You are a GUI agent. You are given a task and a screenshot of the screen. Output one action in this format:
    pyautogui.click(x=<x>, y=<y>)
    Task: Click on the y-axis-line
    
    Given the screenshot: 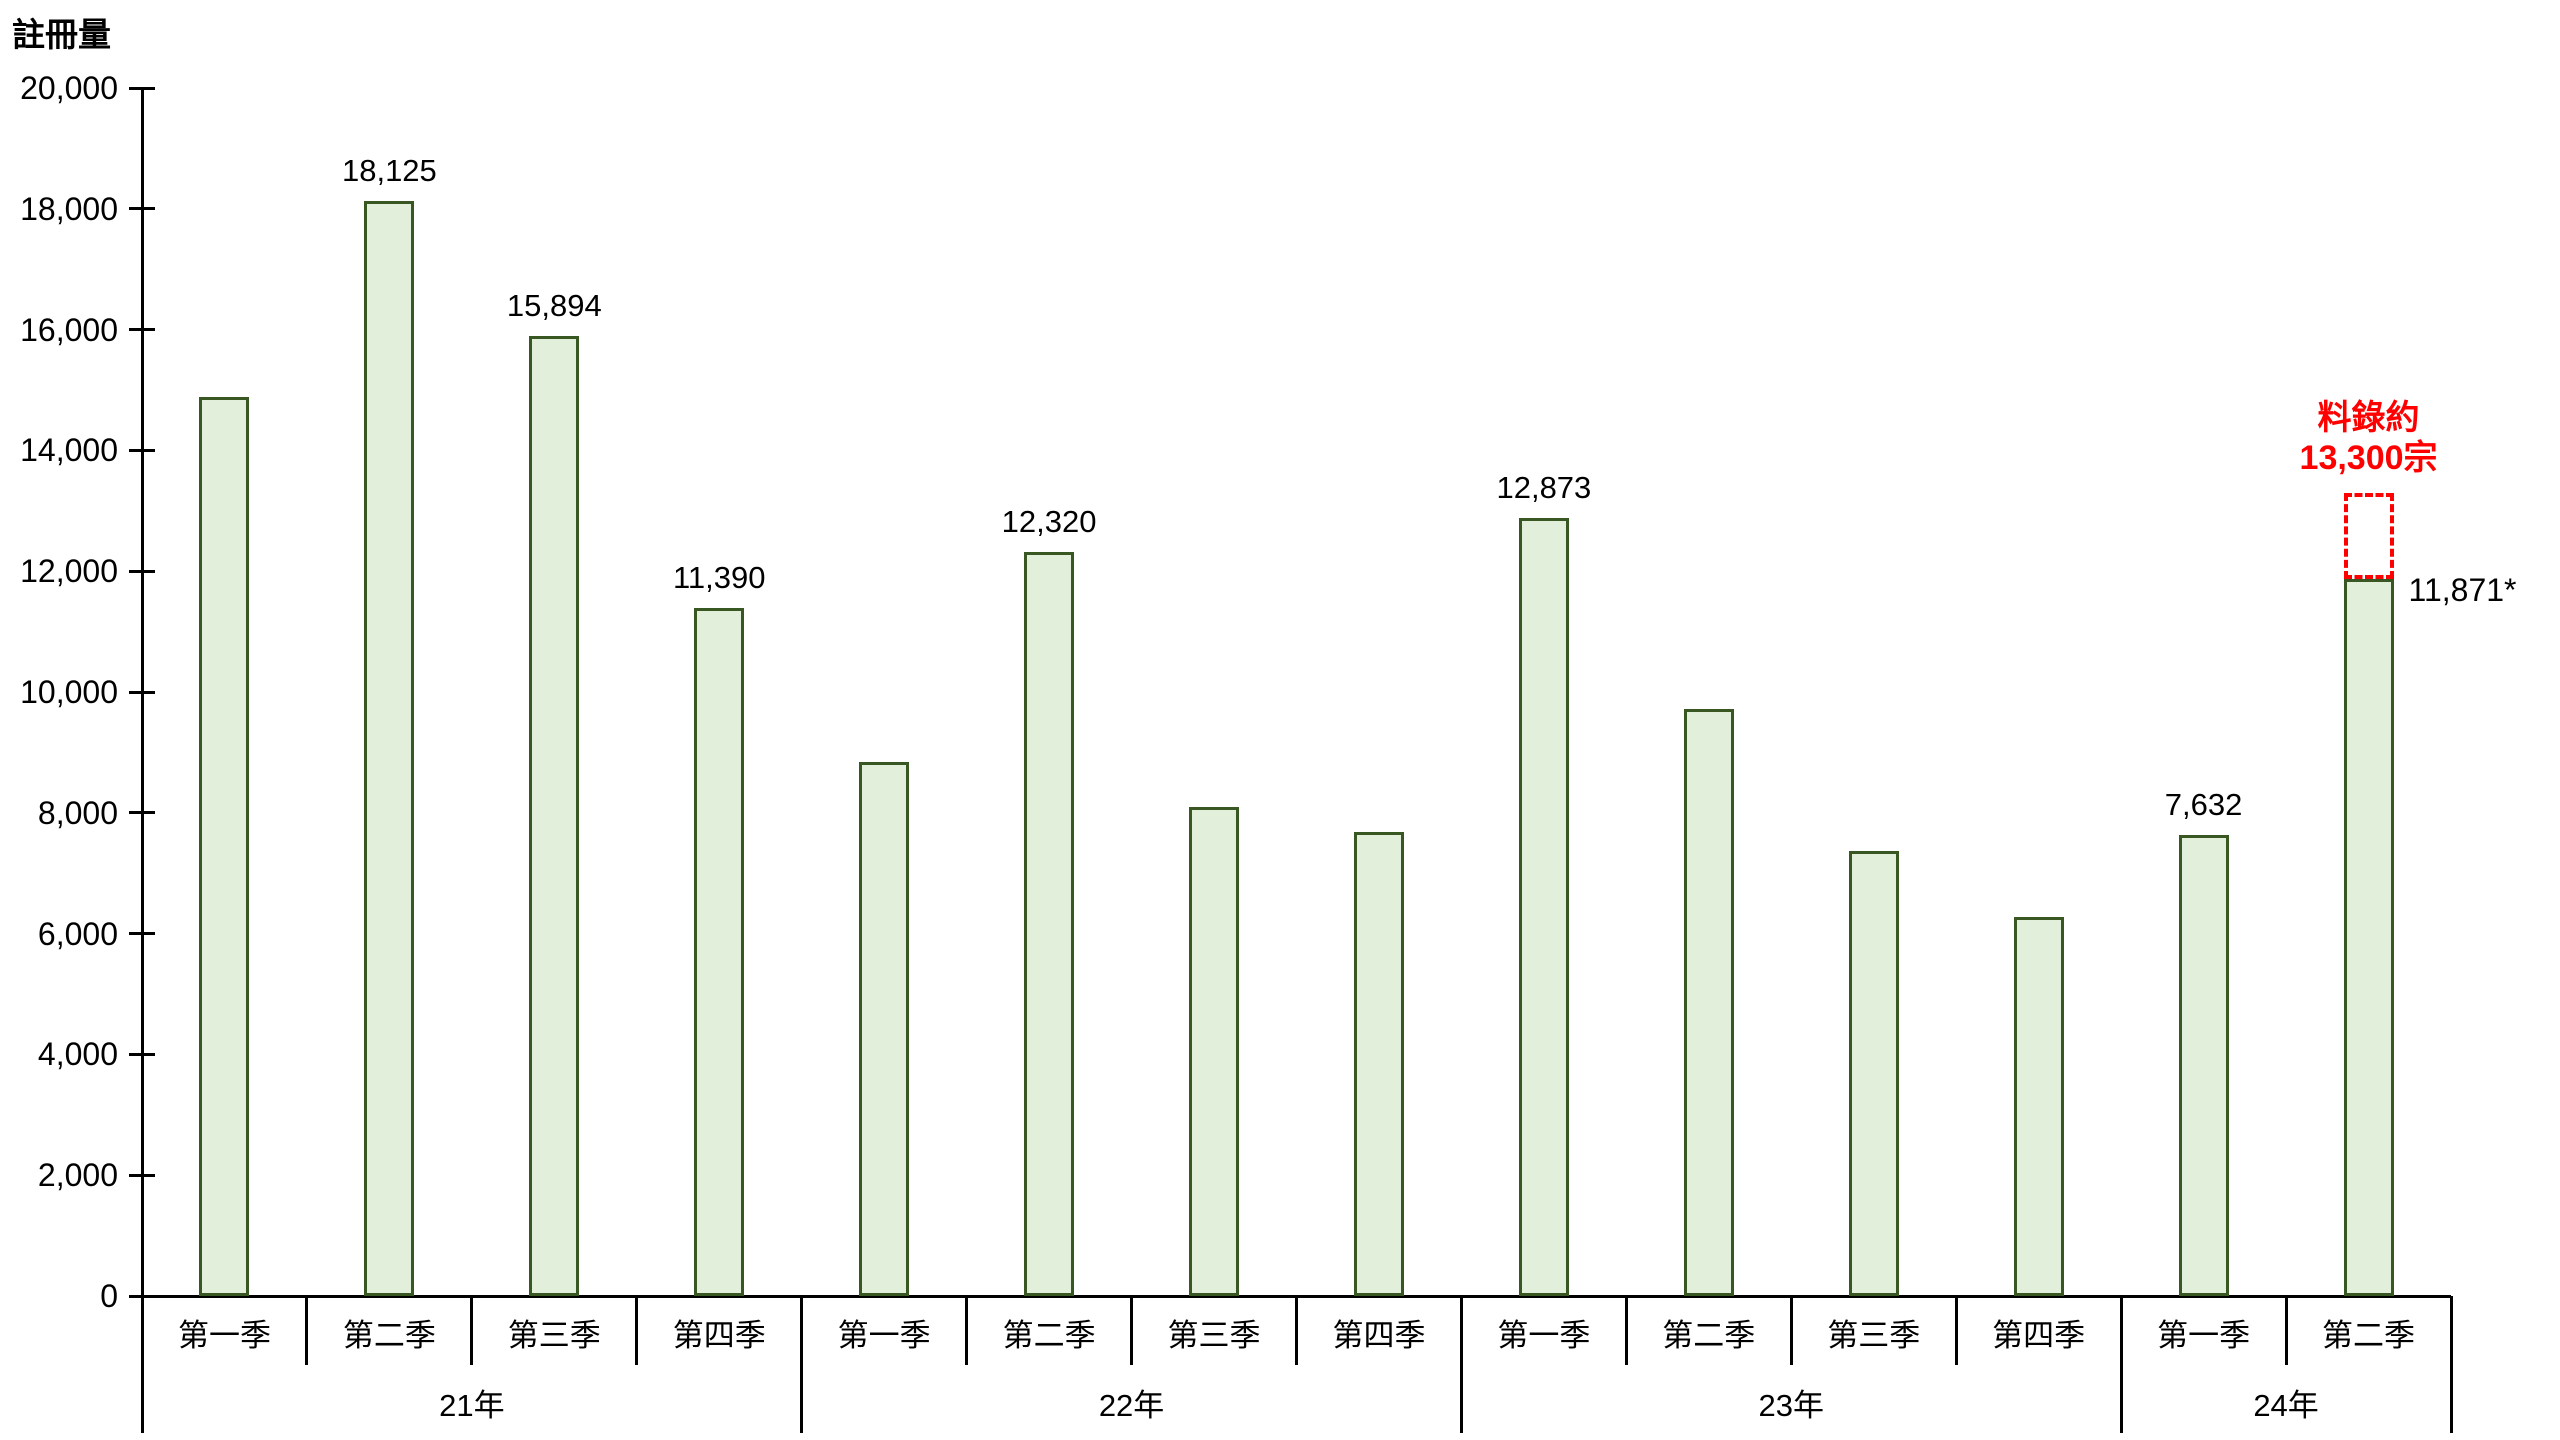 What is the action you would take?
    pyautogui.click(x=142, y=760)
    